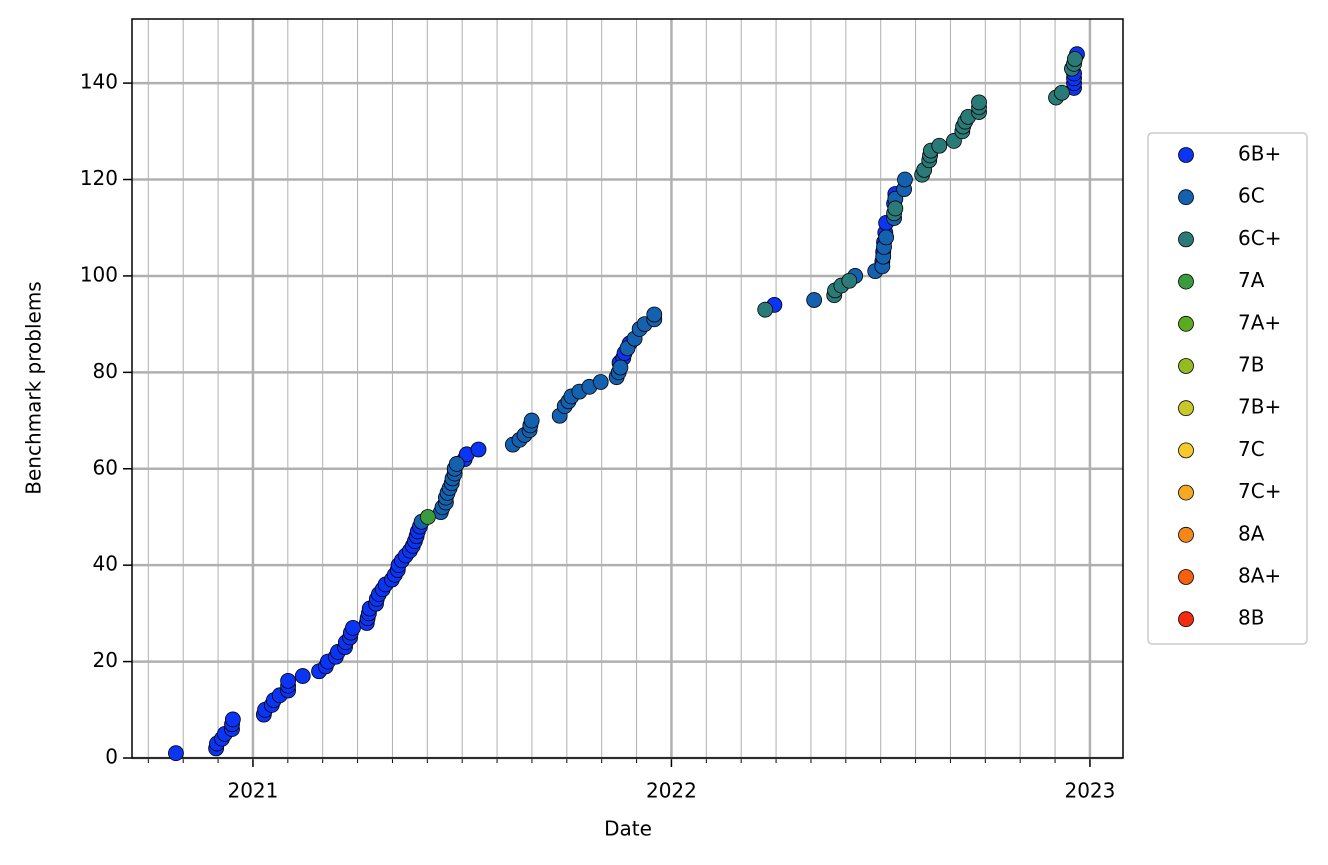 The height and width of the screenshot is (865, 1328). What do you see at coordinates (1227, 388) in the screenshot?
I see `legend-box` at bounding box center [1227, 388].